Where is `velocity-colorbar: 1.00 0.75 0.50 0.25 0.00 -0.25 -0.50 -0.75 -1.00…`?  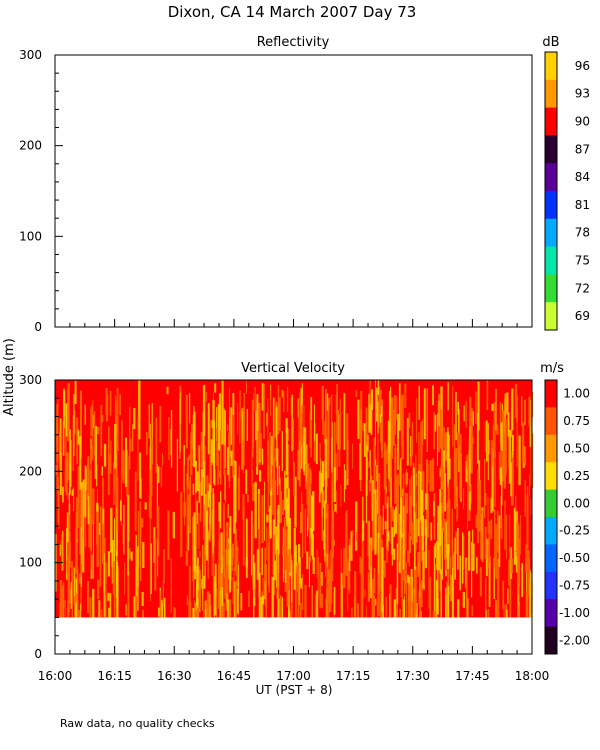 velocity-colorbar: 1.00 0.75 0.50 0.25 0.00 -0.25 -0.50 -0.75 -1.00… is located at coordinates (567, 517).